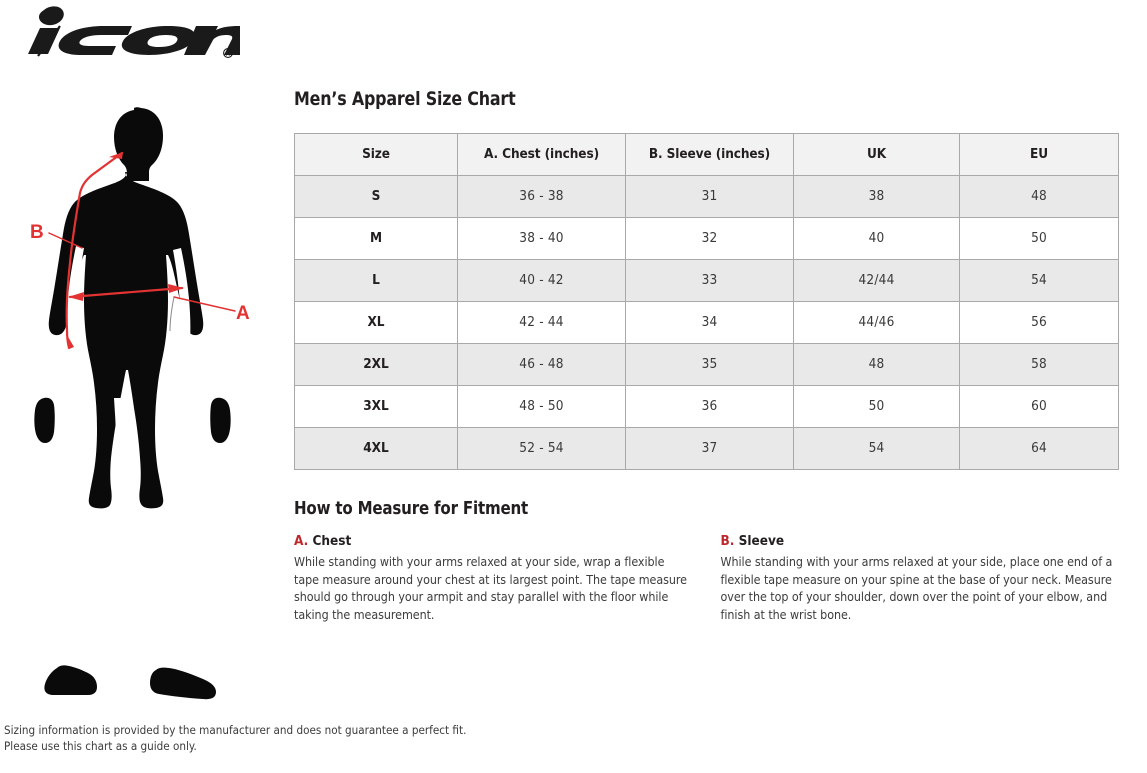 This screenshot has height=773, width=1147. I want to click on cell-size: 4XL, so click(376, 448).